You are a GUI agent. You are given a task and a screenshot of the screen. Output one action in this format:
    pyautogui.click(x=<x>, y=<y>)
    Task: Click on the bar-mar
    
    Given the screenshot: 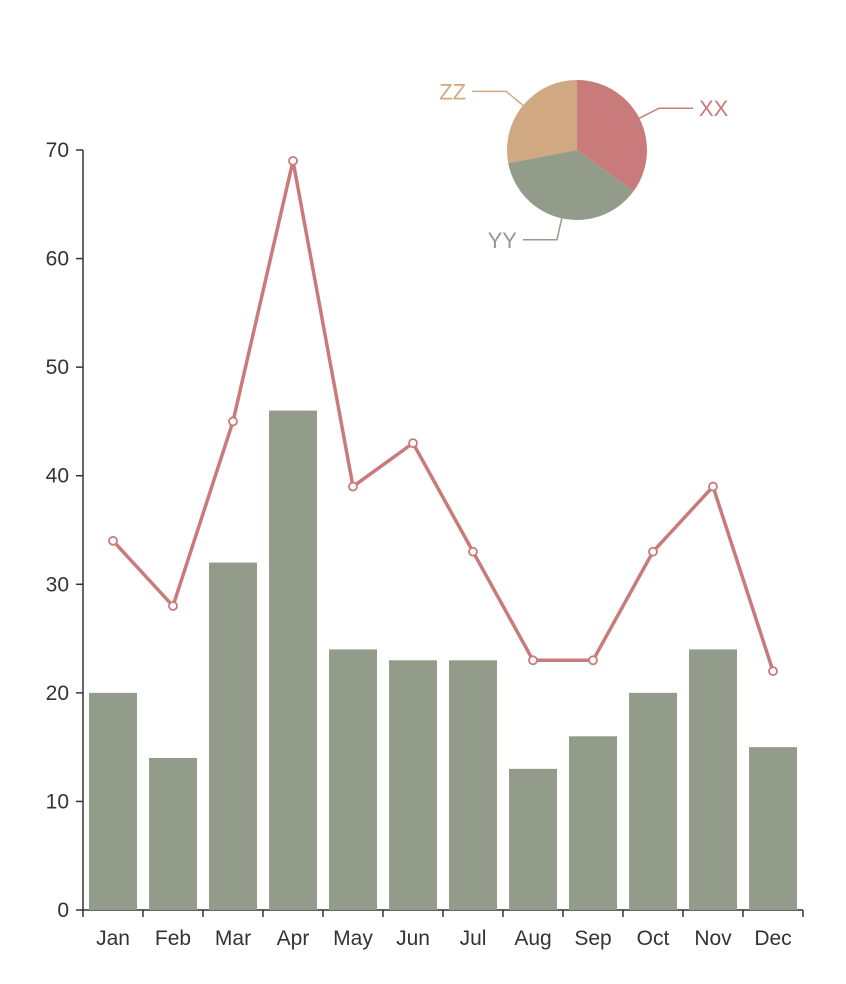 What is the action you would take?
    pyautogui.click(x=233, y=736)
    